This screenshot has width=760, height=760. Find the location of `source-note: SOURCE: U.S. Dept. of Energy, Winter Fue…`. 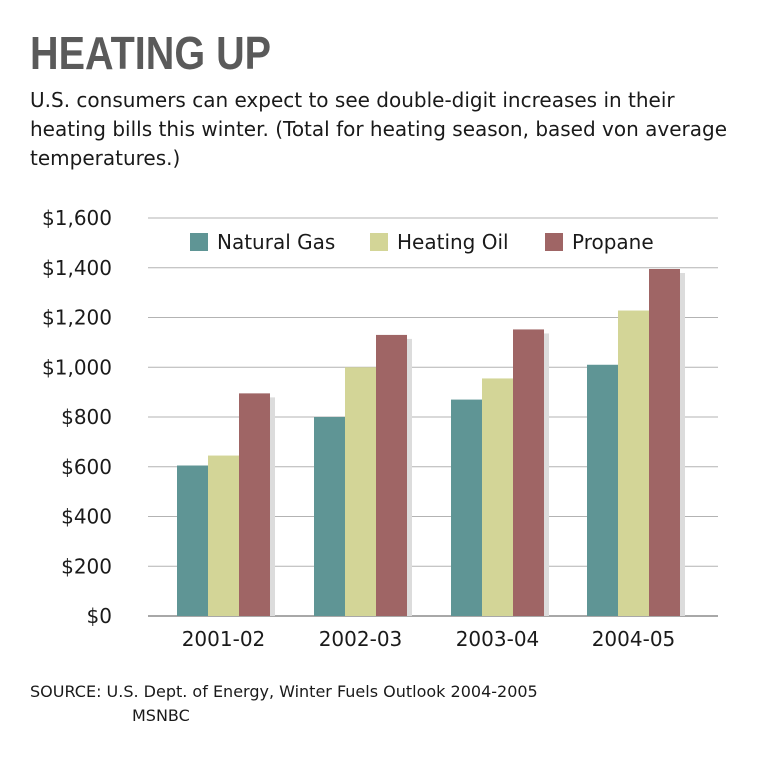

source-note: SOURCE: U.S. Dept. of Energy, Winter Fue… is located at coordinates (284, 704).